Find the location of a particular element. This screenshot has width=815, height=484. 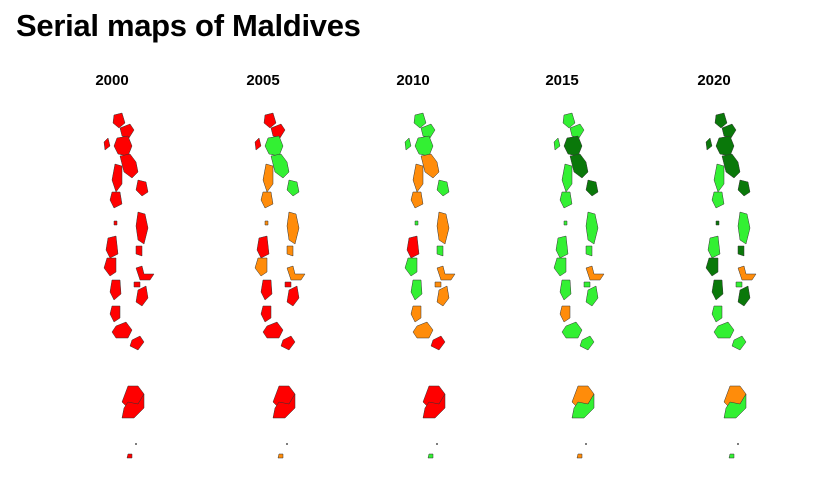

map-year-label: 2015 is located at coordinates (562, 80).